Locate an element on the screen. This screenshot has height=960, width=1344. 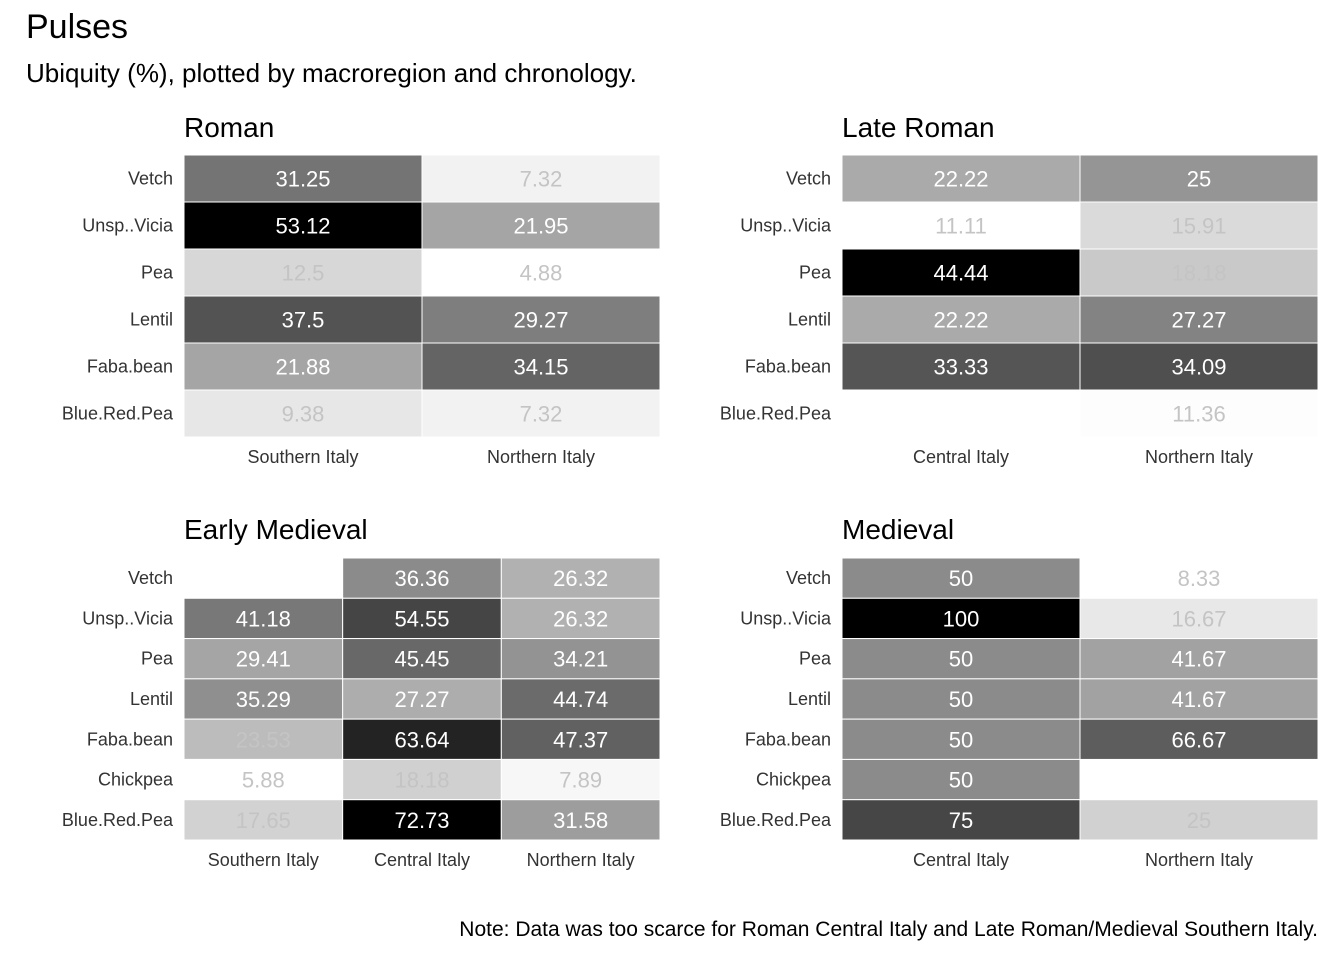
cell-value-label: 54.55 is located at coordinates (421, 618).